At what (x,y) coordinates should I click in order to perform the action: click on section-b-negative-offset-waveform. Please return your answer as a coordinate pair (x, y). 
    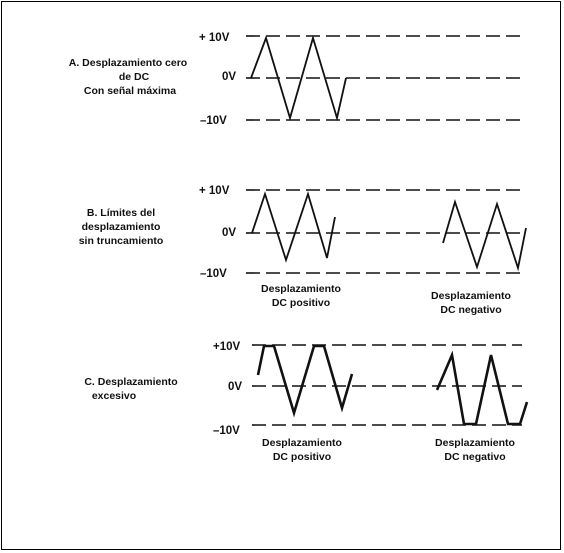
    Looking at the image, I should click on (484, 235).